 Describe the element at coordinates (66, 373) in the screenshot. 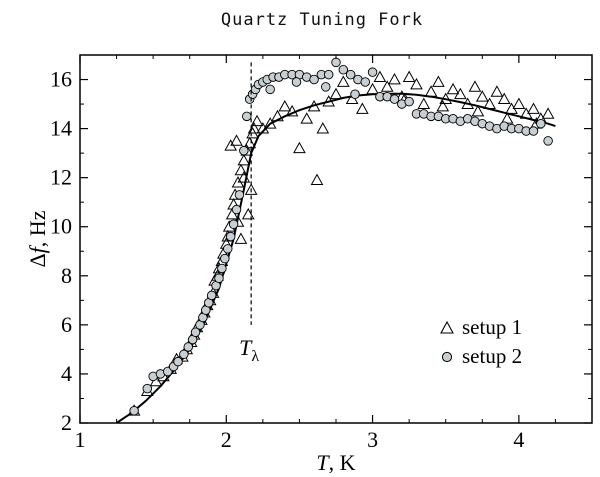

I see `y-tick-label: 4` at that location.